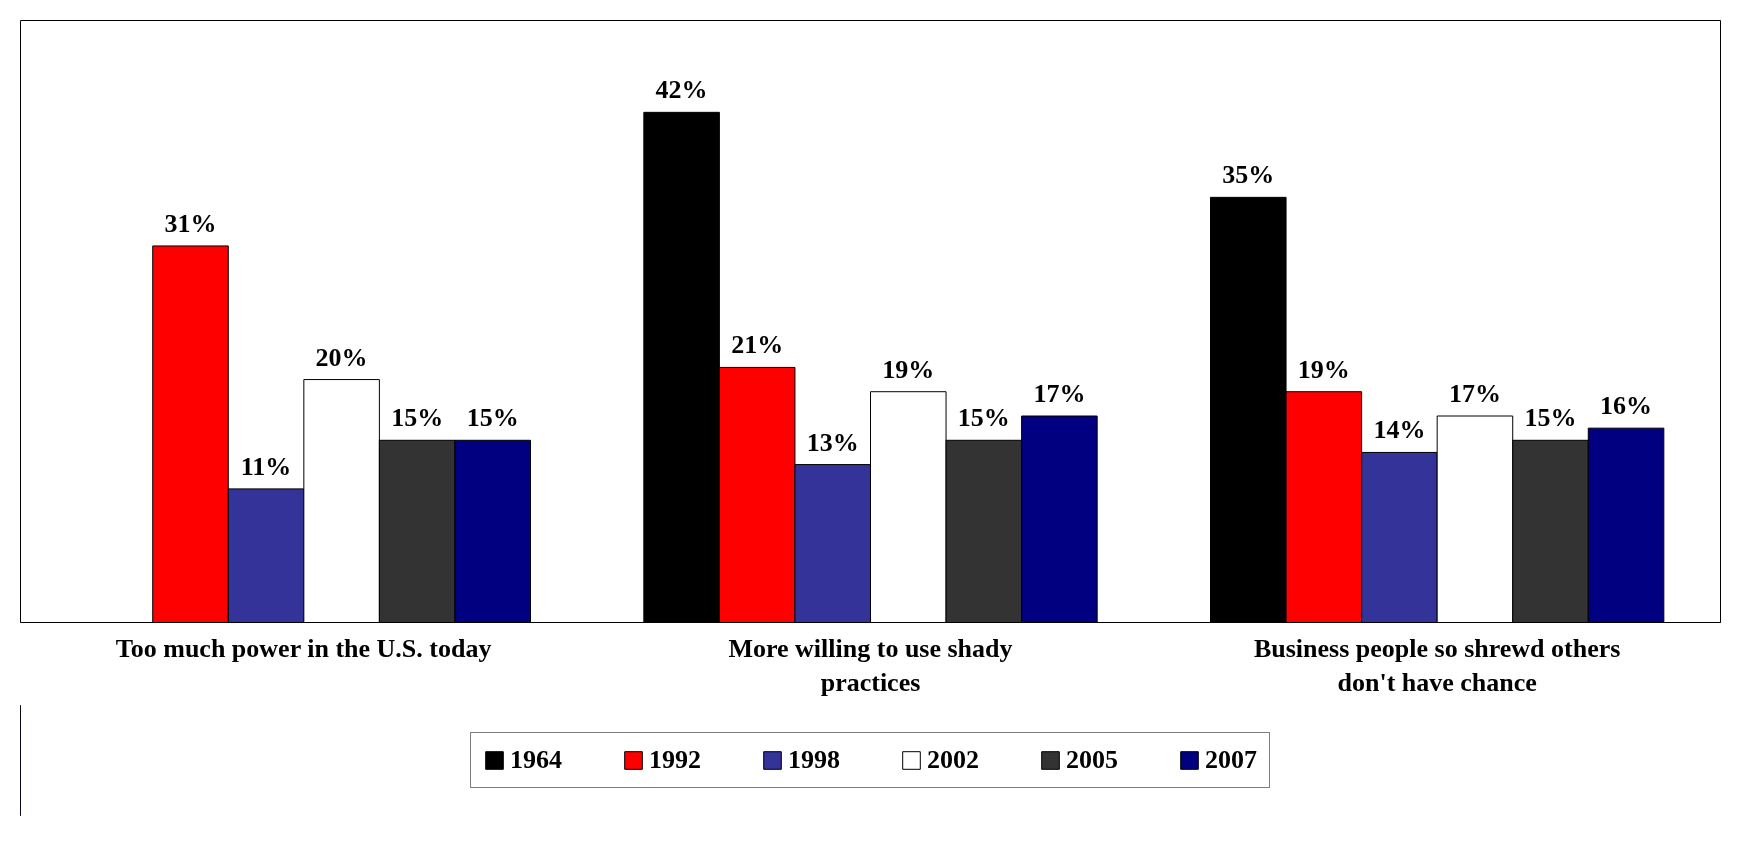  What do you see at coordinates (1248, 175) in the screenshot?
I see `data-label: 35%` at bounding box center [1248, 175].